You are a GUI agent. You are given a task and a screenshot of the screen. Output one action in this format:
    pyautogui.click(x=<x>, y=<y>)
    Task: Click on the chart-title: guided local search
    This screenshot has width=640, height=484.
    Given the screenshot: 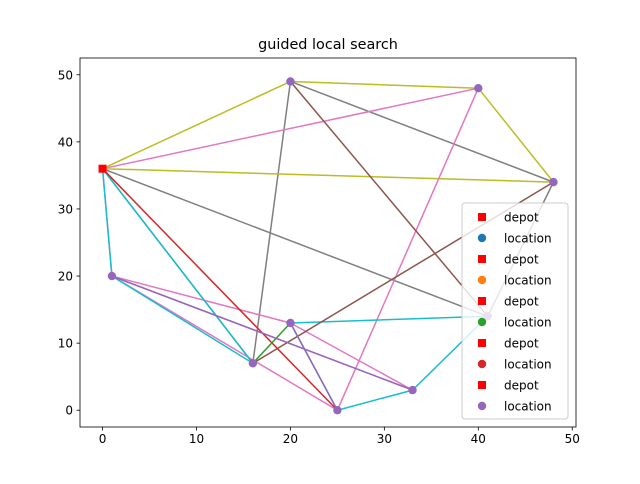 What is the action you would take?
    pyautogui.click(x=328, y=45)
    